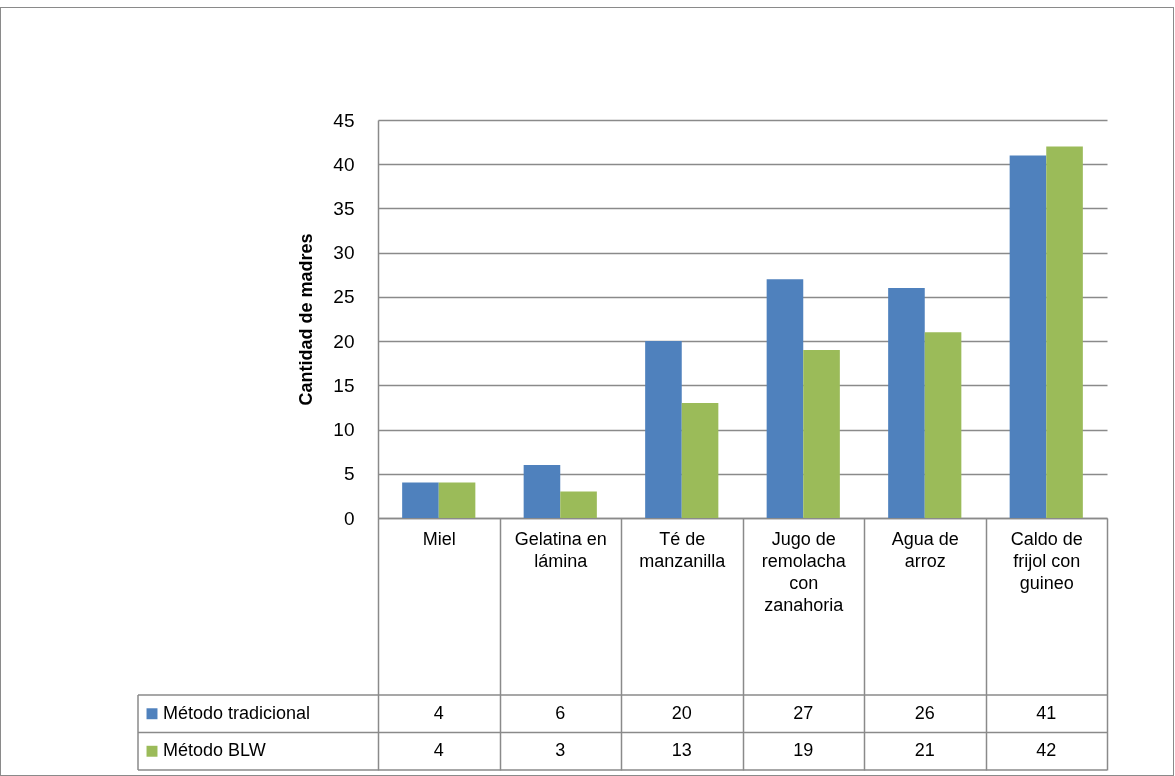 This screenshot has height=776, width=1175. What do you see at coordinates (237, 712) in the screenshot?
I see `legend-label: Método tradicional` at bounding box center [237, 712].